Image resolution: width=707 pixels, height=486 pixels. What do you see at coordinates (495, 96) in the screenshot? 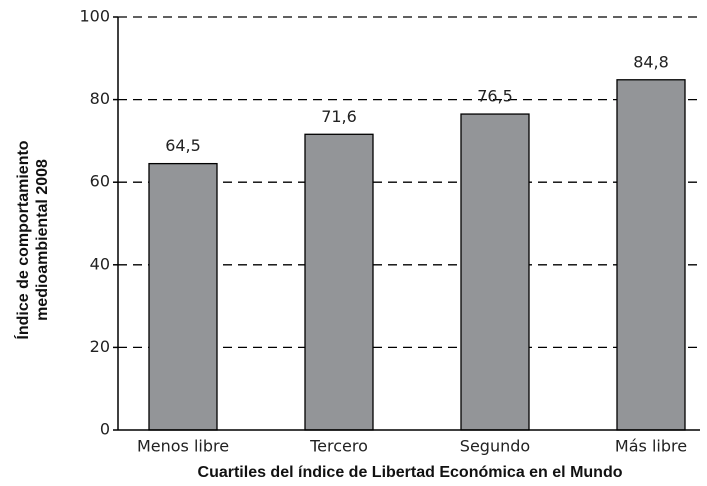
I see `value-label: 76,5` at bounding box center [495, 96].